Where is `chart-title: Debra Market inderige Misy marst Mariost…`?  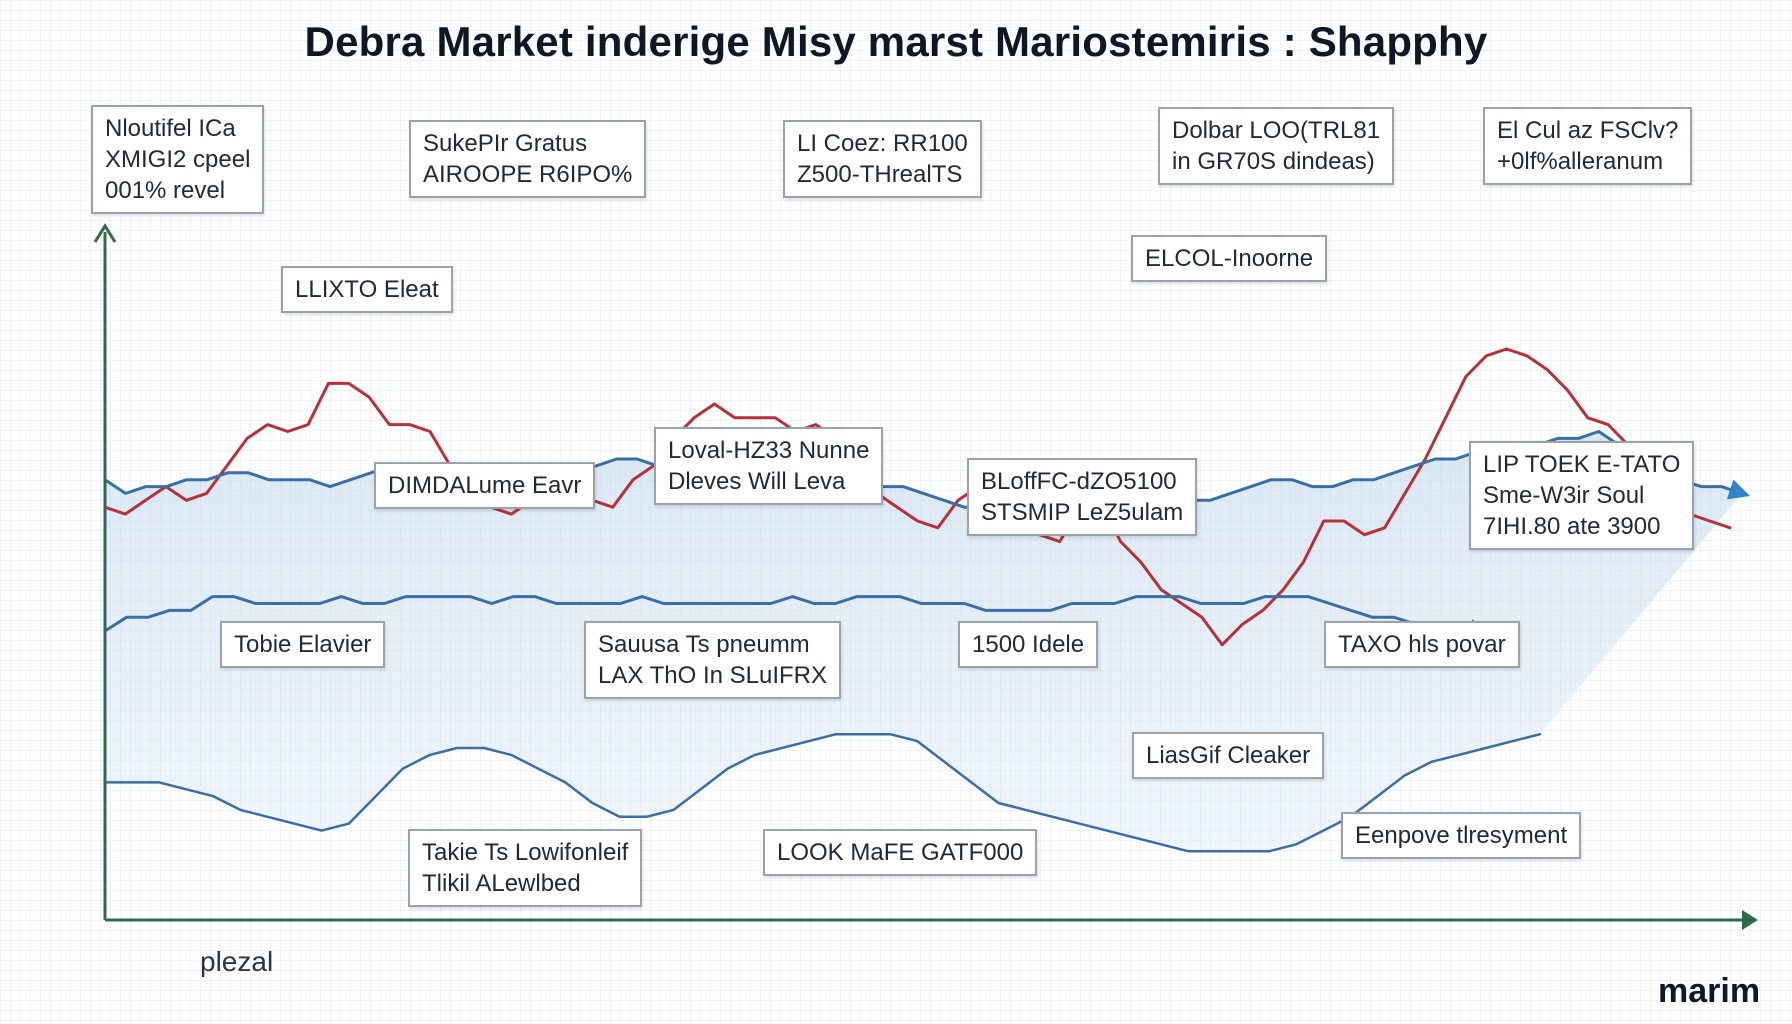 chart-title: Debra Market inderige Misy marst Mariost… is located at coordinates (896, 41).